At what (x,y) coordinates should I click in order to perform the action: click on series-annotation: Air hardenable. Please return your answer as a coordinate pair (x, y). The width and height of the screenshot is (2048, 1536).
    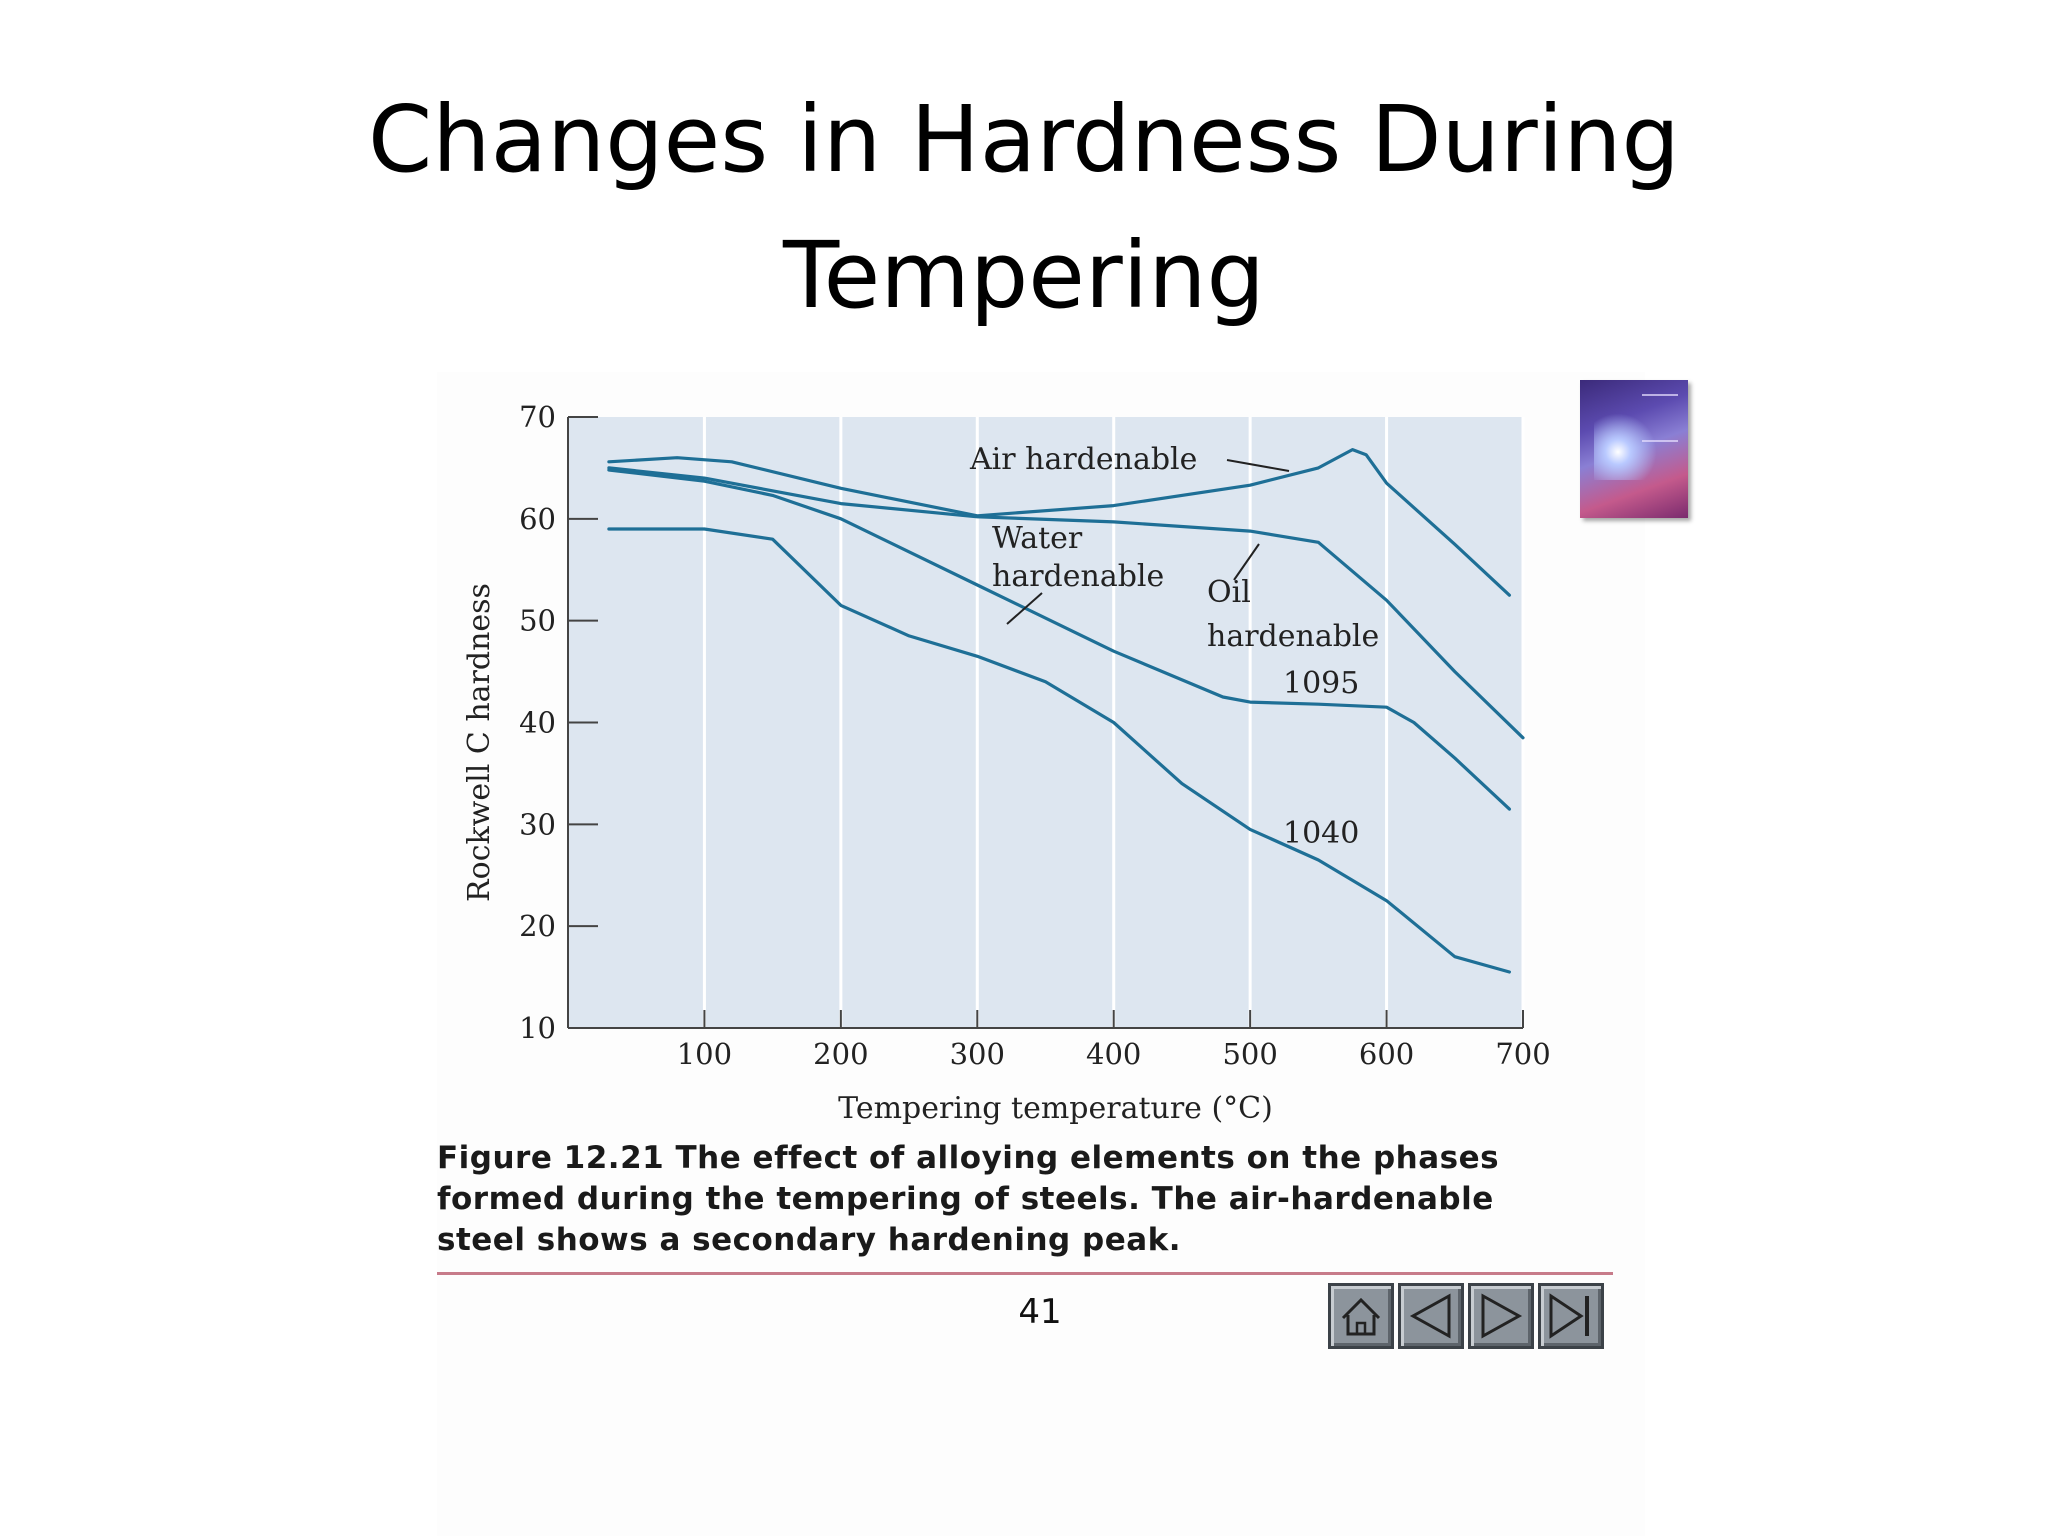
    Looking at the image, I should click on (1083, 459).